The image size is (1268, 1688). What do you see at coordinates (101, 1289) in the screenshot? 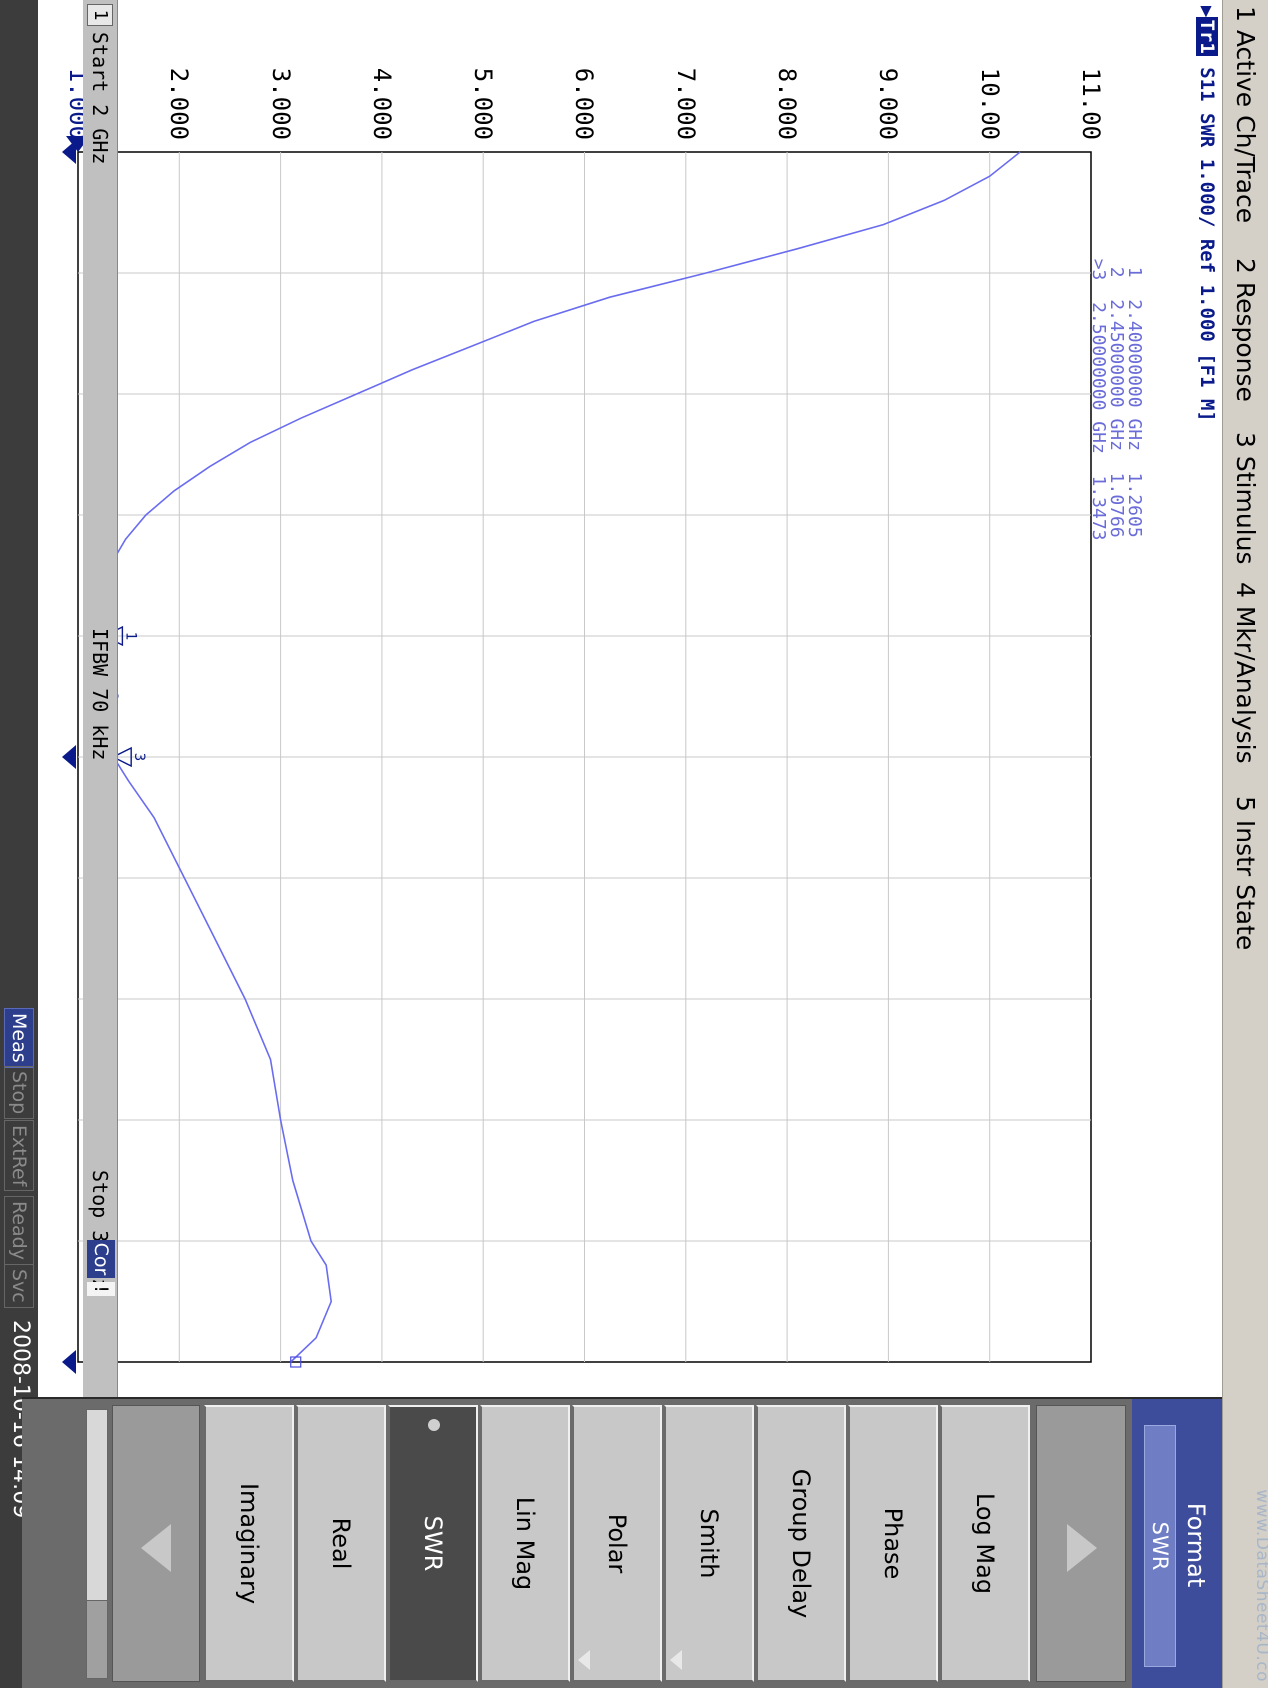
I see `warning-indicator: !` at bounding box center [101, 1289].